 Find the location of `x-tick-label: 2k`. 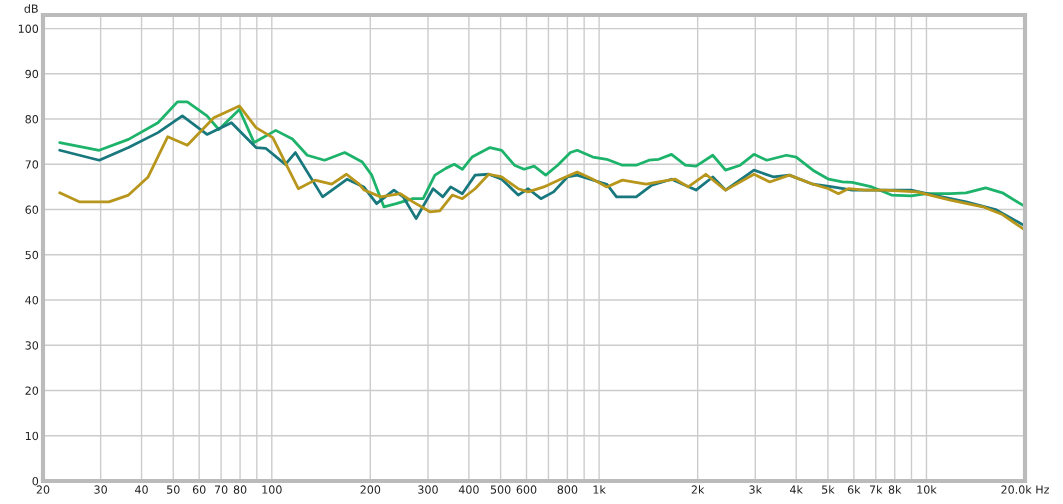

x-tick-label: 2k is located at coordinates (698, 489).